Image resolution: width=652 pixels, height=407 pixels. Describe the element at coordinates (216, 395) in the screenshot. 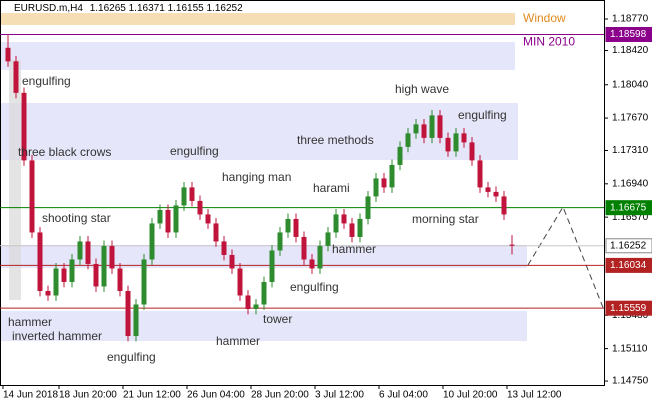

I see `x-tick-label: 26 Jun 04:00` at that location.